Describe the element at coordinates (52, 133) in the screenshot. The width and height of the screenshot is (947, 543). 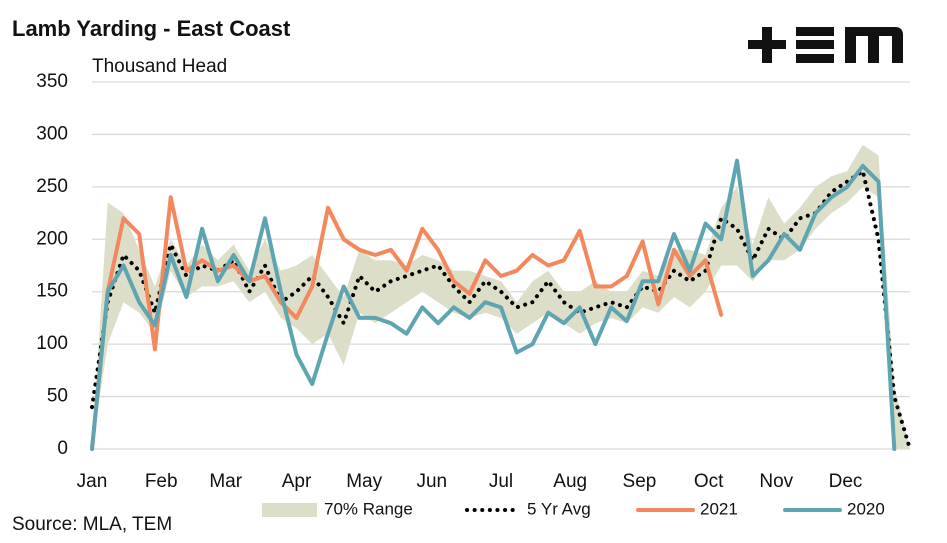
I see `y-tick-label: 300` at that location.